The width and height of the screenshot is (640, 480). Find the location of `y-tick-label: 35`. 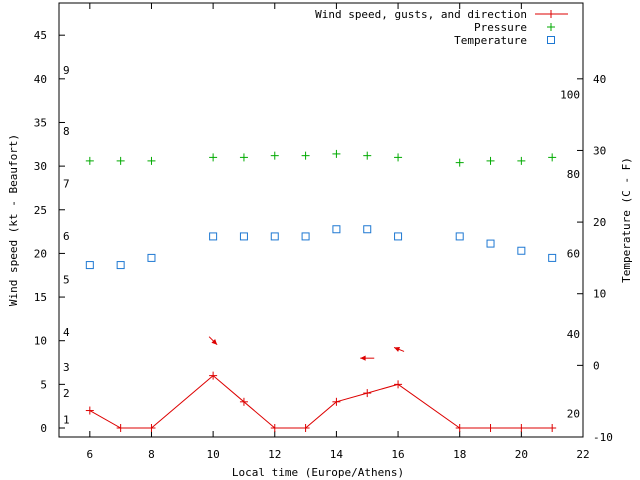

y-tick-label: 35 is located at coordinates (40, 122).